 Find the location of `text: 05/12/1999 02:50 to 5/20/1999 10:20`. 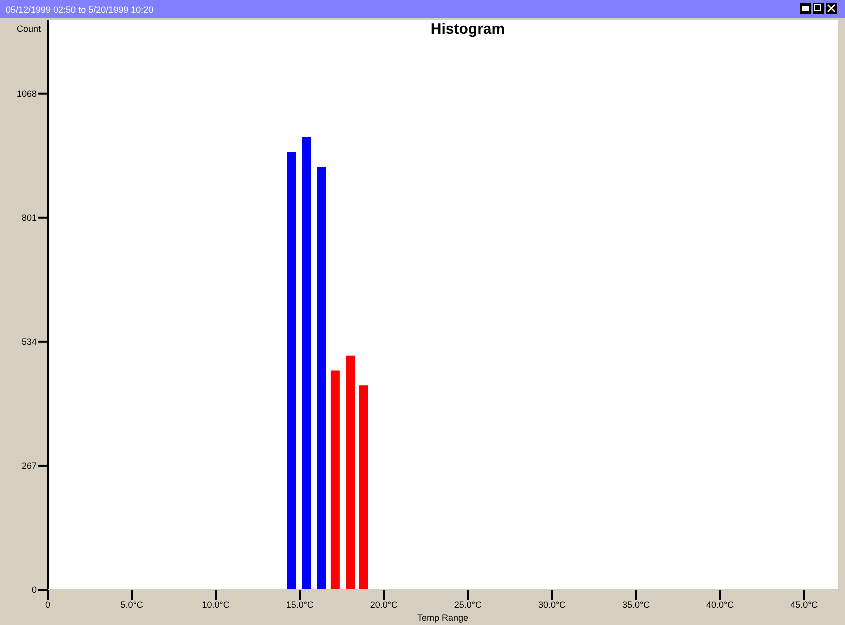

text: 05/12/1999 02:50 to 5/20/1999 10:20 is located at coordinates (80, 10).